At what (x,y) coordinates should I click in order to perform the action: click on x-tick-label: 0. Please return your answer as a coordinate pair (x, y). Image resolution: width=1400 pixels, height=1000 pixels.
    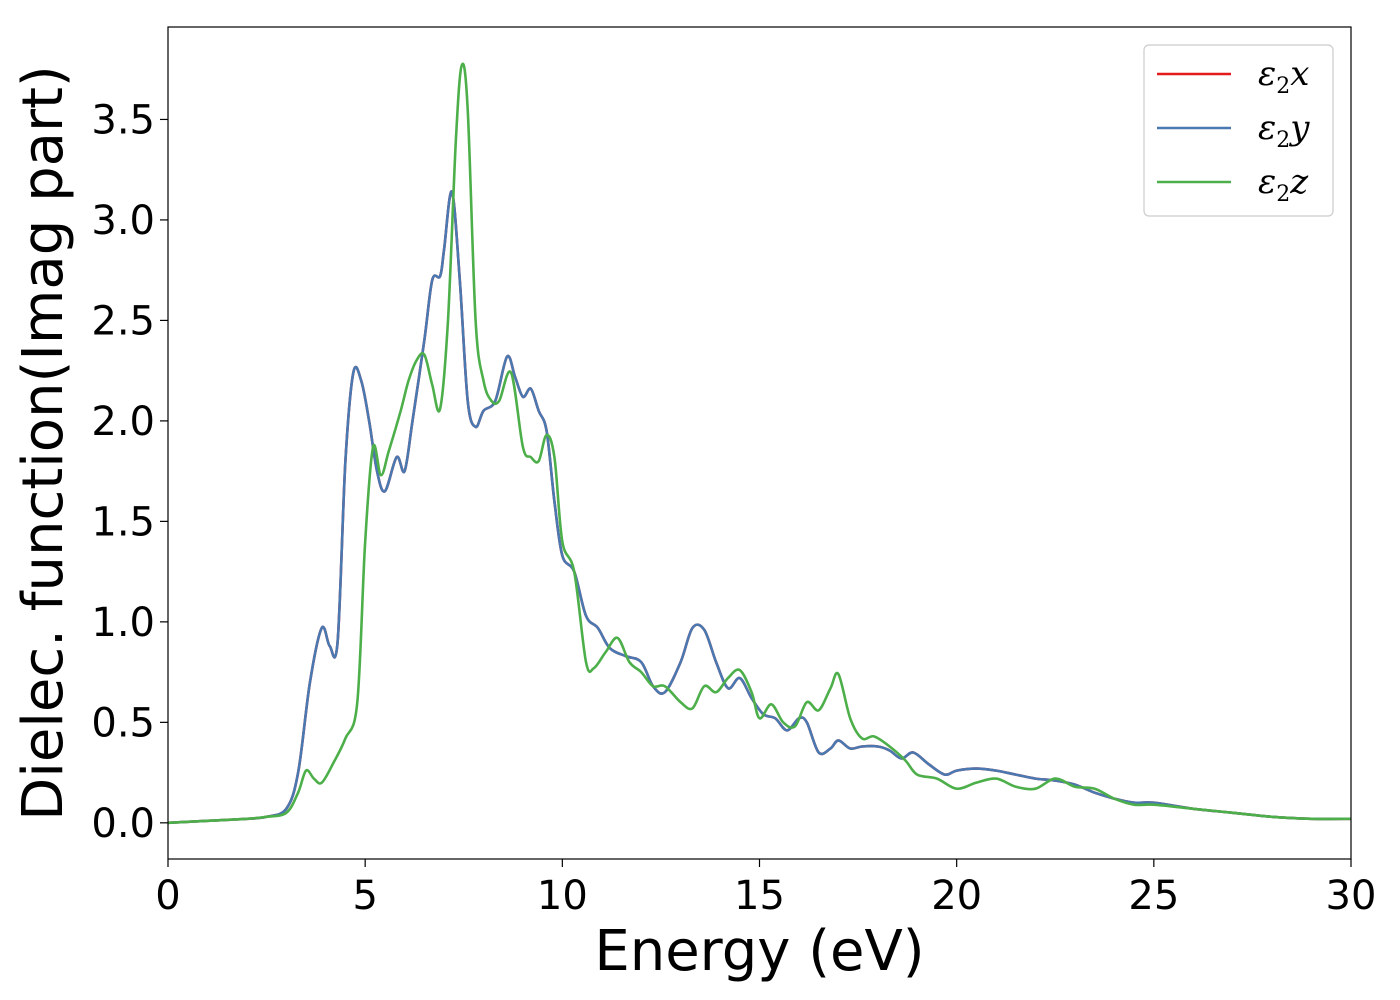
    Looking at the image, I should click on (167, 896).